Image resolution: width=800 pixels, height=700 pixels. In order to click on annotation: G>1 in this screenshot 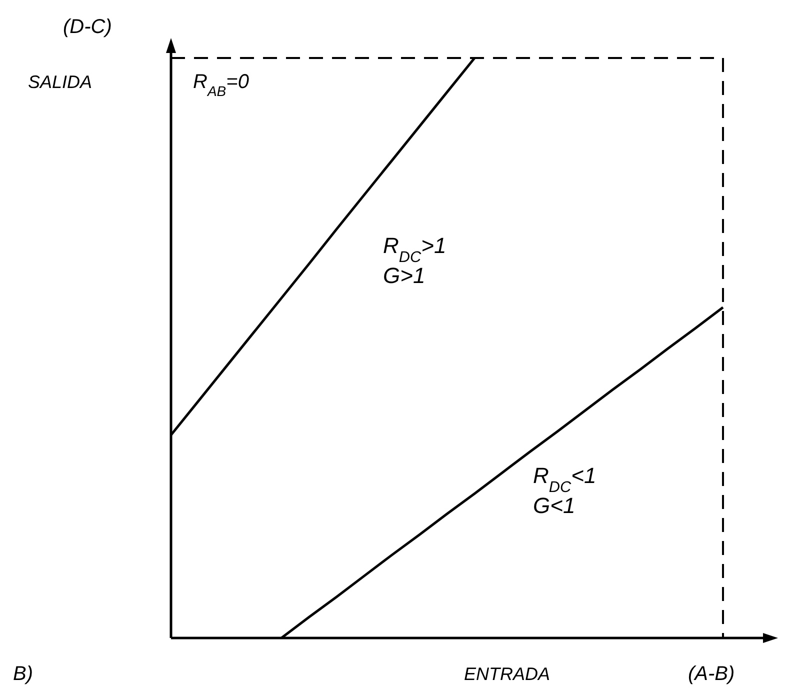, I will do `click(404, 275)`.